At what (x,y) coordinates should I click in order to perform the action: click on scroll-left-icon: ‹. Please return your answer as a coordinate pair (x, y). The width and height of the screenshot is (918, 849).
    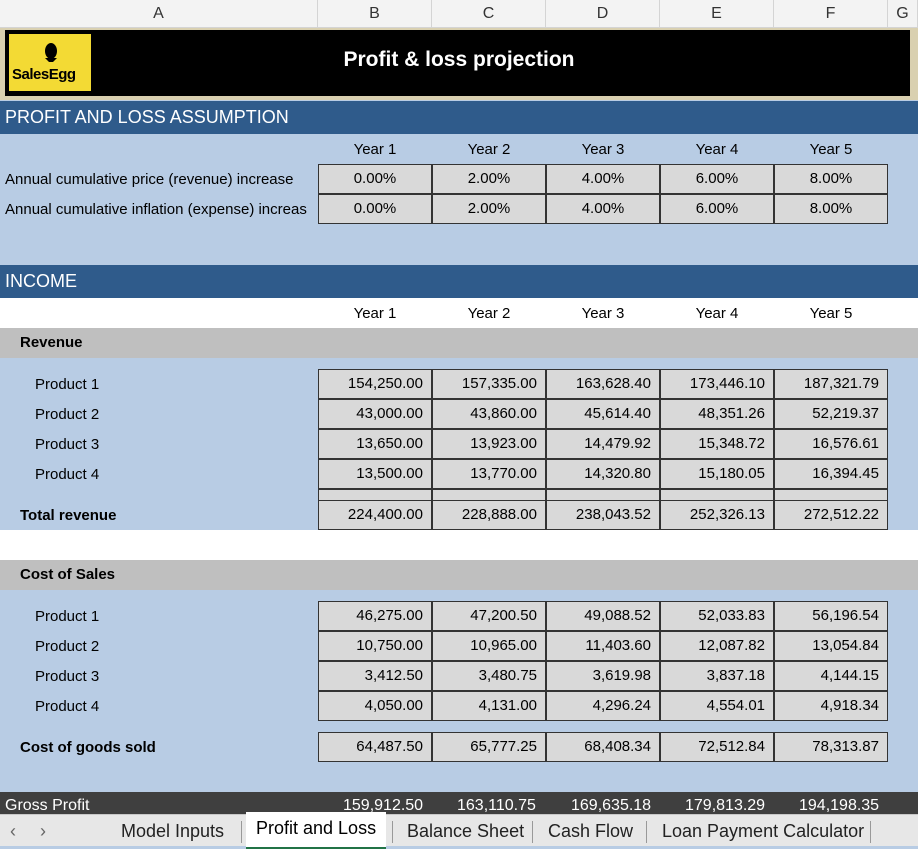
    Looking at the image, I should click on (13, 831).